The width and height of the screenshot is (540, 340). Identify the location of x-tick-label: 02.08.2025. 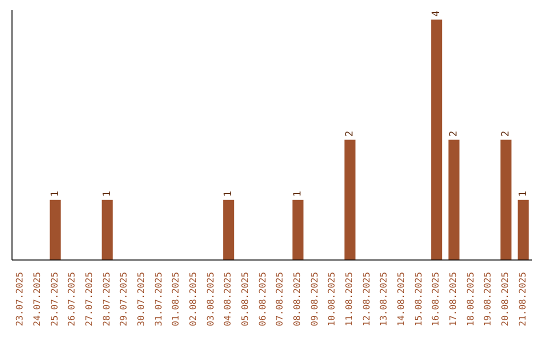
(194, 299).